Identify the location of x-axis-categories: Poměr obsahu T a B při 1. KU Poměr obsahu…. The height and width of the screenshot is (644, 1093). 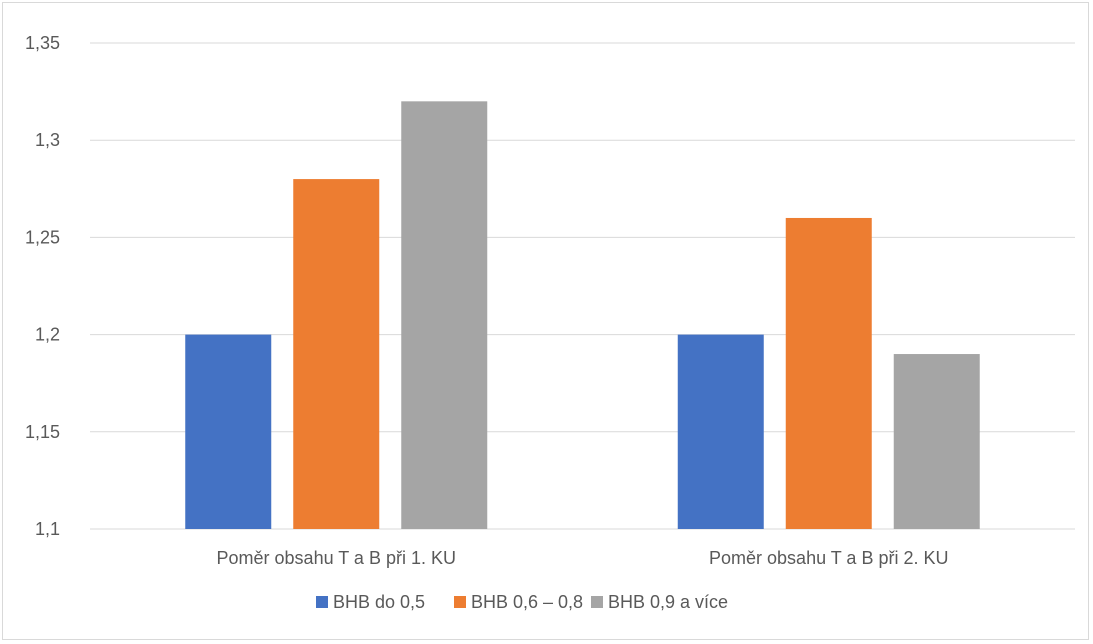
(583, 558).